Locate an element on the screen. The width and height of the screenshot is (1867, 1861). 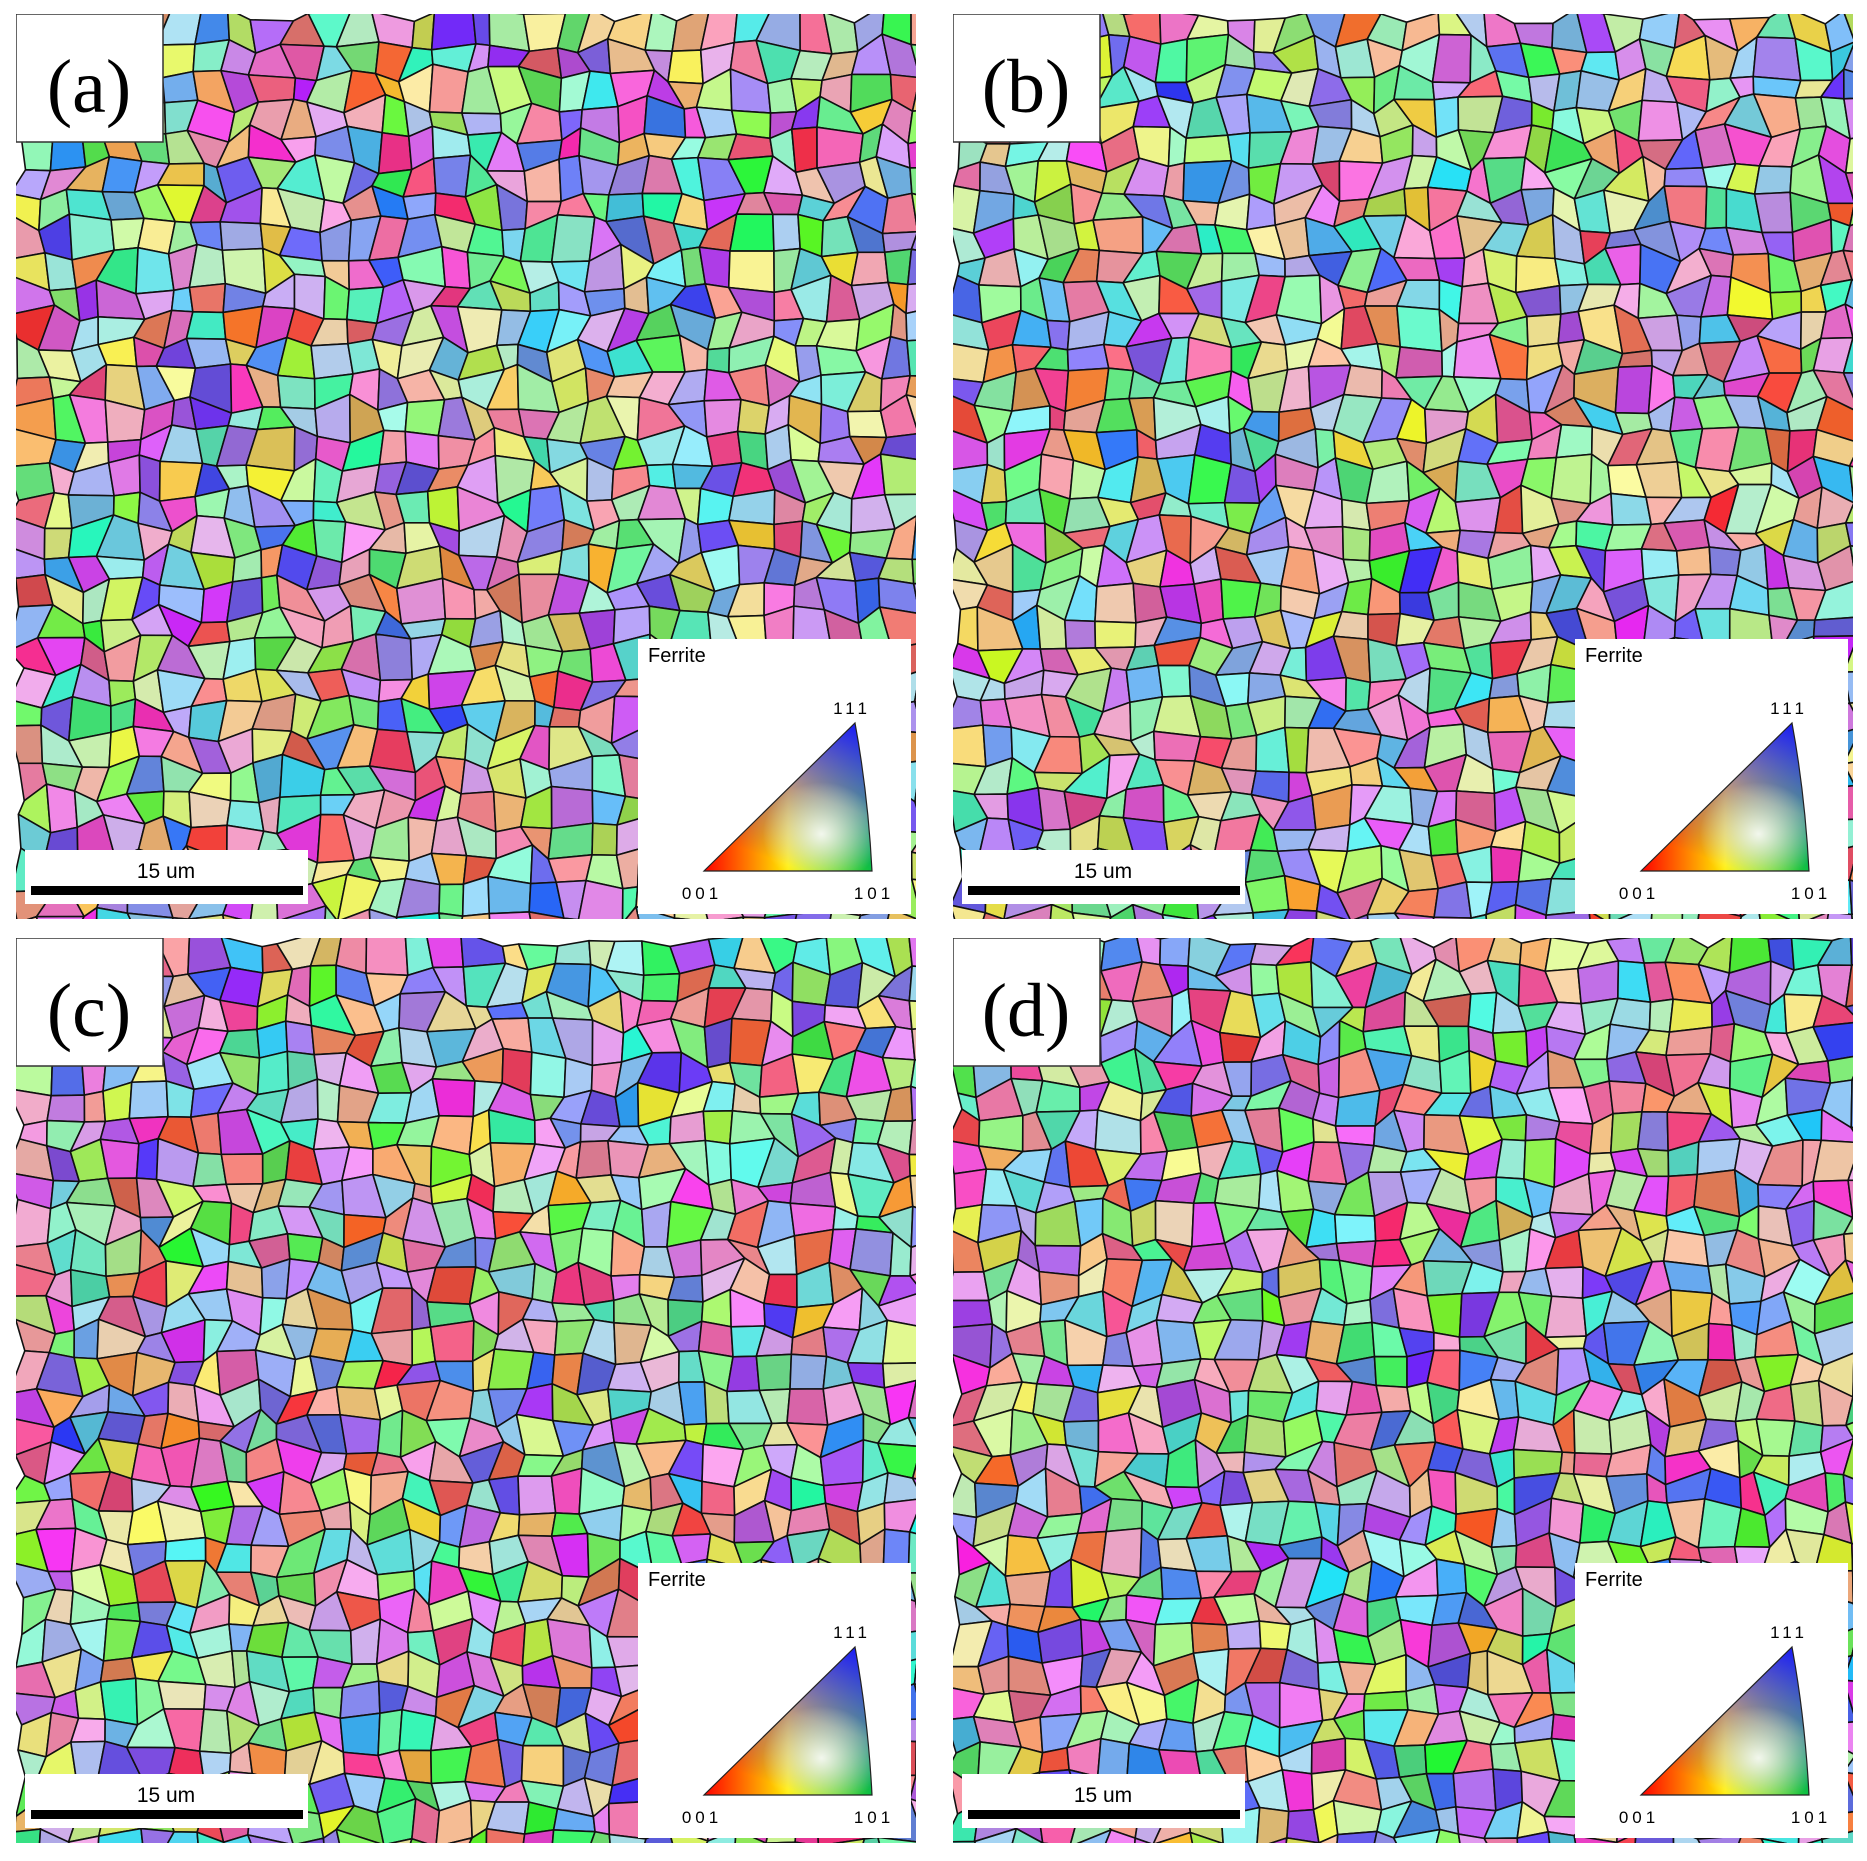
pole-label: 101 is located at coordinates (874, 1817).